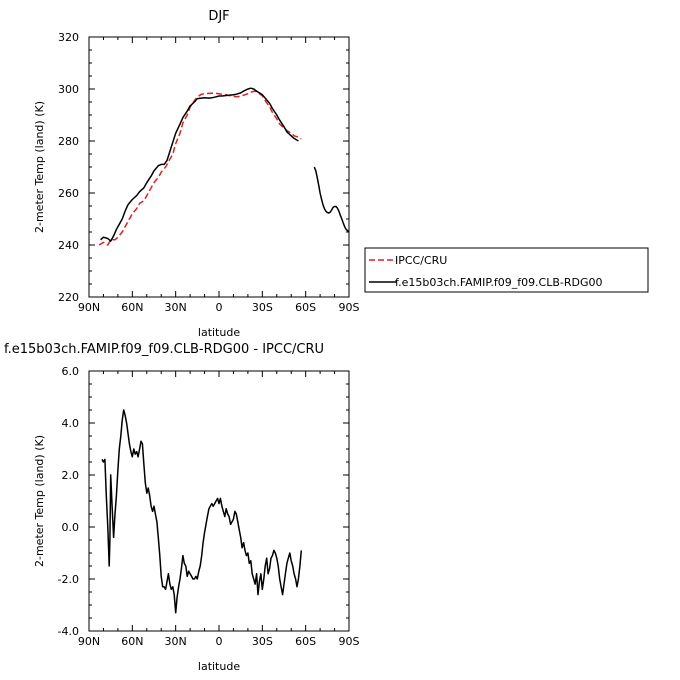 The image size is (680, 680). What do you see at coordinates (68, 37) in the screenshot?
I see `y-tick-label: 320` at bounding box center [68, 37].